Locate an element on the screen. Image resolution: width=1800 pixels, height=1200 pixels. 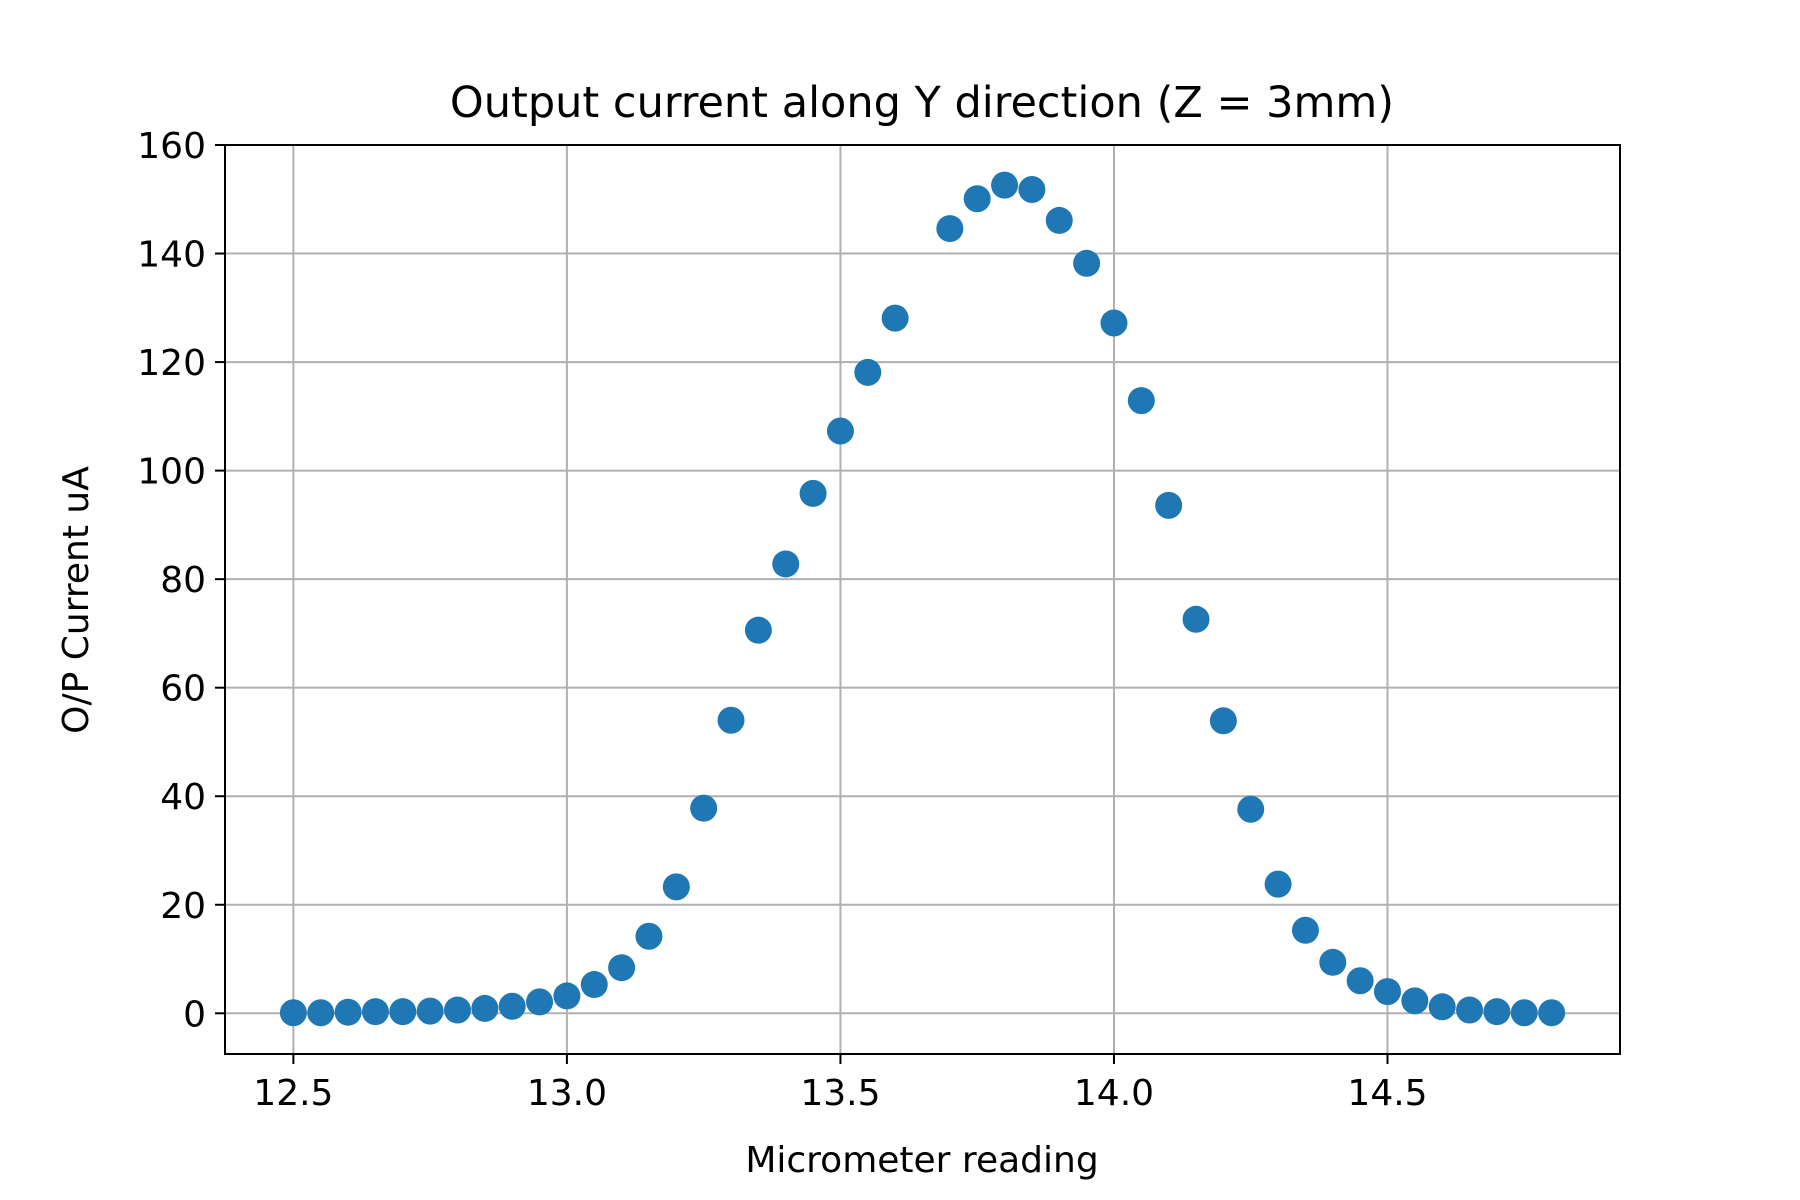
x-axis-label: Micrometer reading is located at coordinates (921, 1160).